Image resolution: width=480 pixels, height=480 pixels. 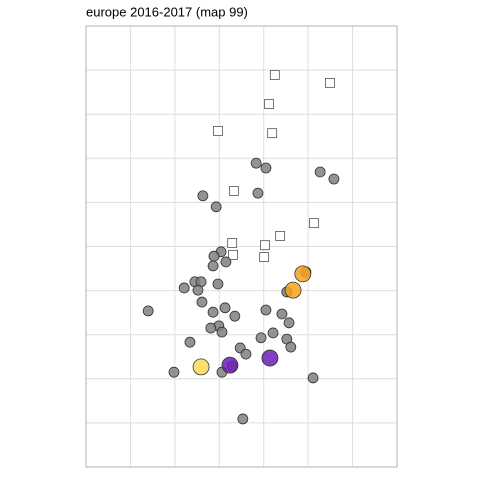 What do you see at coordinates (167, 11) in the screenshot?
I see `chart-title: europe 2016-2017 (map 99)` at bounding box center [167, 11].